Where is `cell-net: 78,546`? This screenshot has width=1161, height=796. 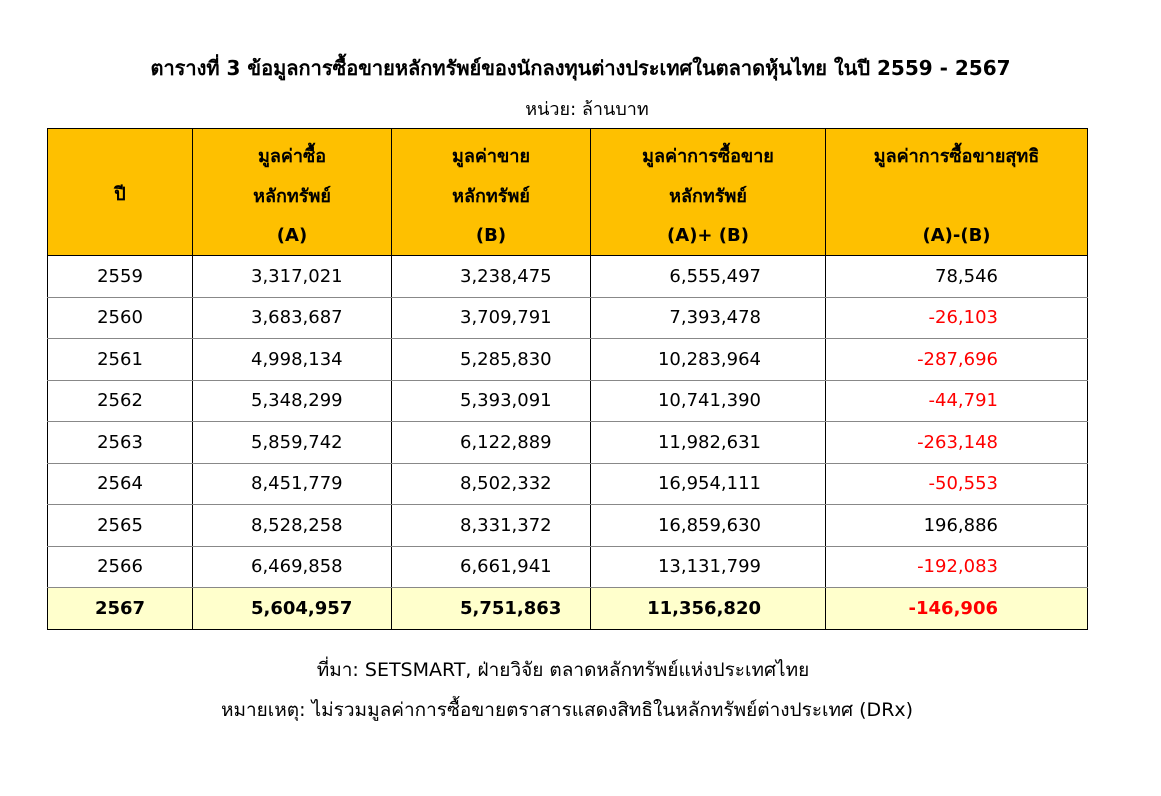 cell-net: 78,546 is located at coordinates (956, 276).